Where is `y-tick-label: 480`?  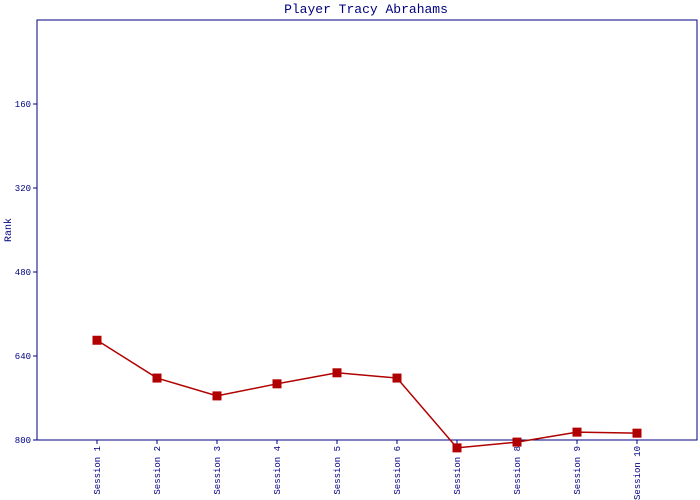
y-tick-label: 480 is located at coordinates (23, 273).